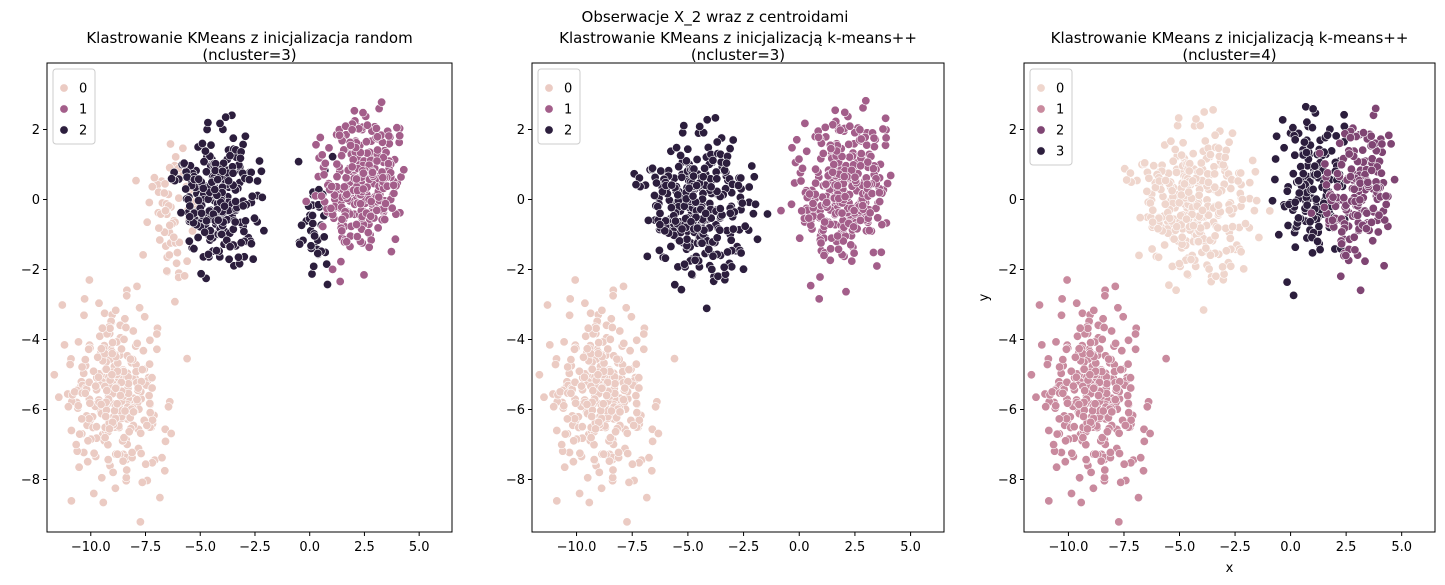 The image size is (1445, 585). What do you see at coordinates (1060, 89) in the screenshot?
I see `legend-label: 0` at bounding box center [1060, 89].